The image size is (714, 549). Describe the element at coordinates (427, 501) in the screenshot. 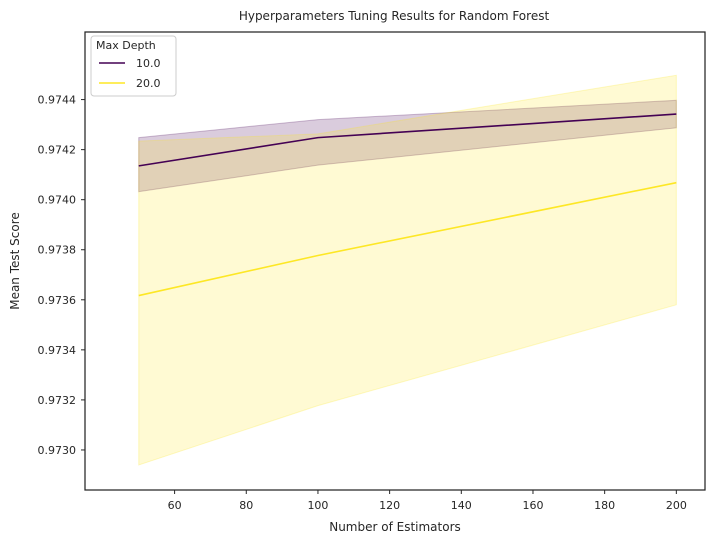

I see `x-axis-ticks: 60 80 100 120 140 160 180 200` at that location.